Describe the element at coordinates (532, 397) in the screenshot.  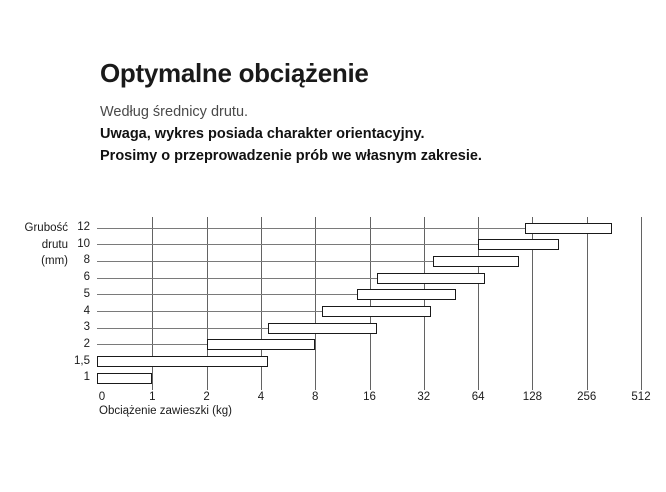
I see `x-tick-label: 128` at that location.